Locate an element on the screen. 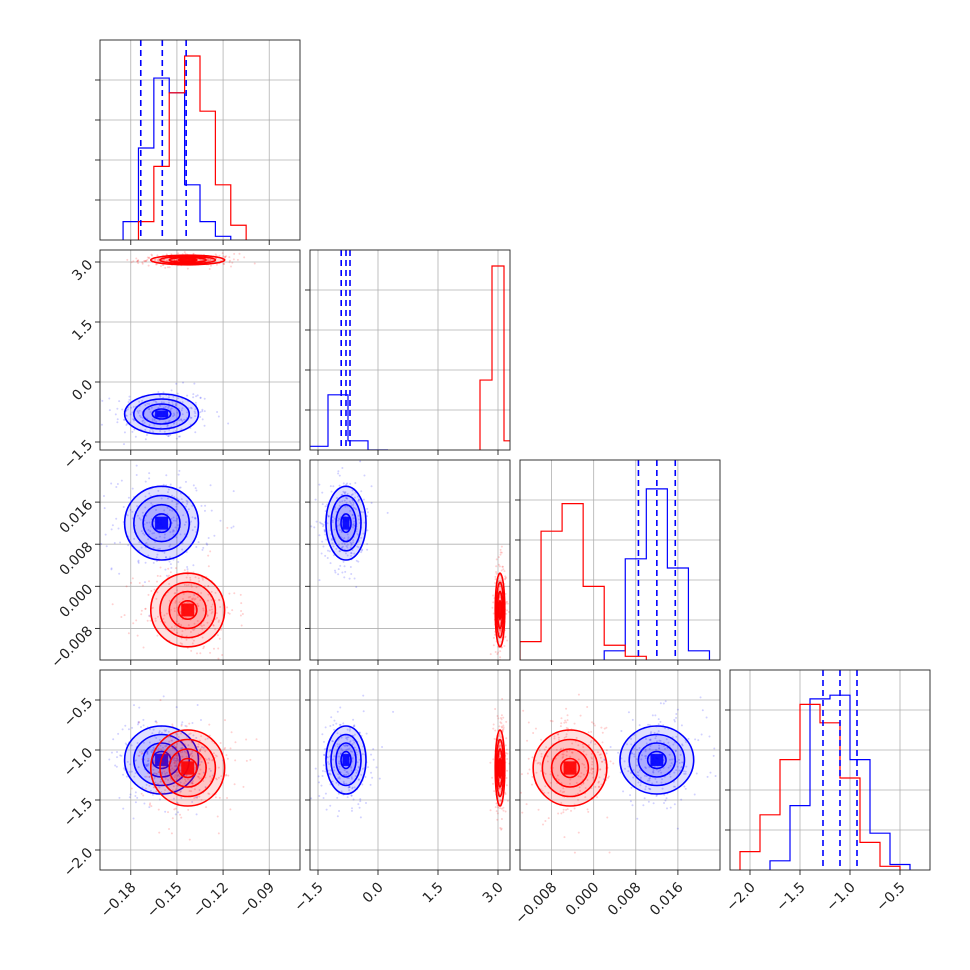 The height and width of the screenshot is (970, 970). density-peak is located at coordinates (188, 610).